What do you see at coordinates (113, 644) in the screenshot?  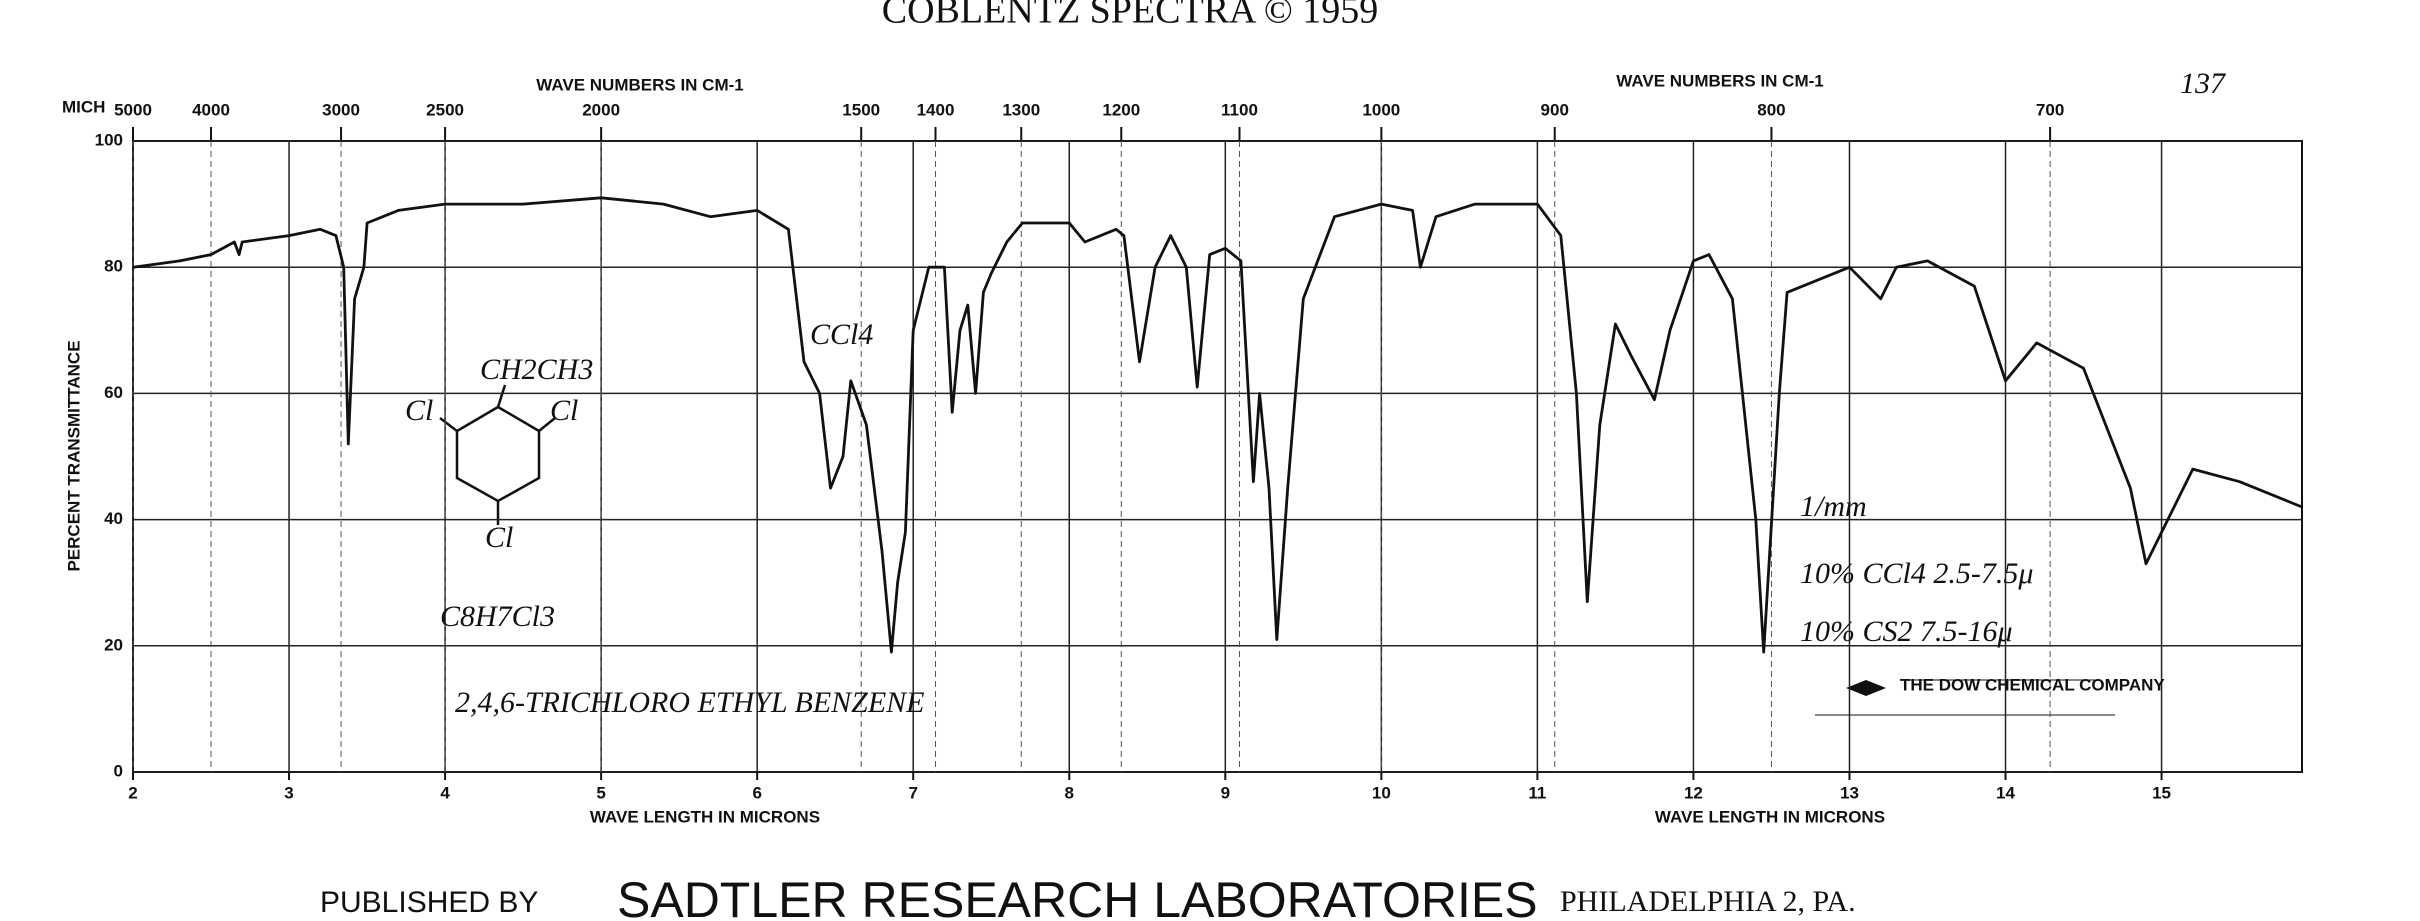 I see `y-tick-label: 20` at bounding box center [113, 644].